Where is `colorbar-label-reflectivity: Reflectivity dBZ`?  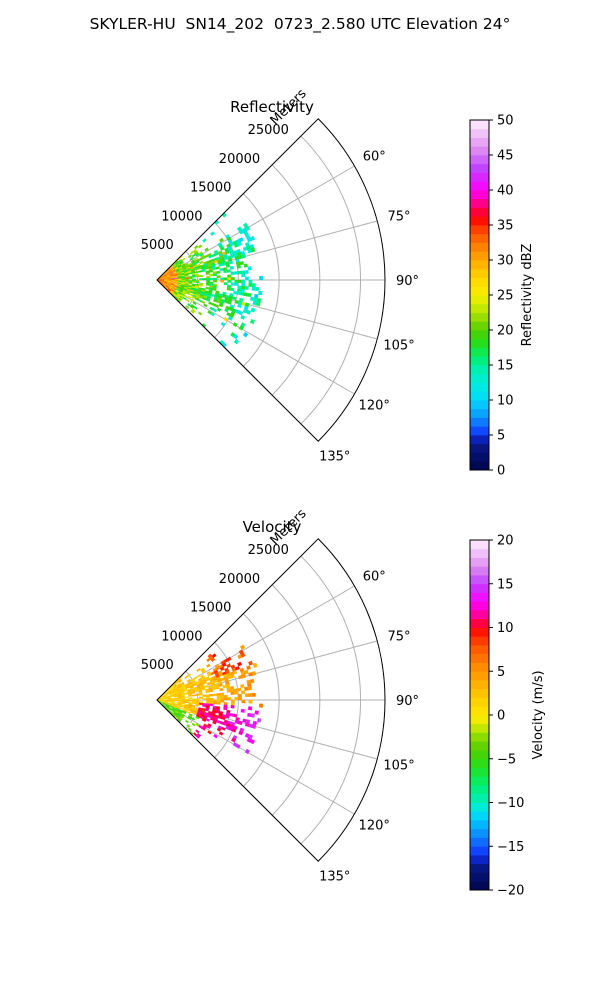
colorbar-label-reflectivity: Reflectivity dBZ is located at coordinates (527, 295).